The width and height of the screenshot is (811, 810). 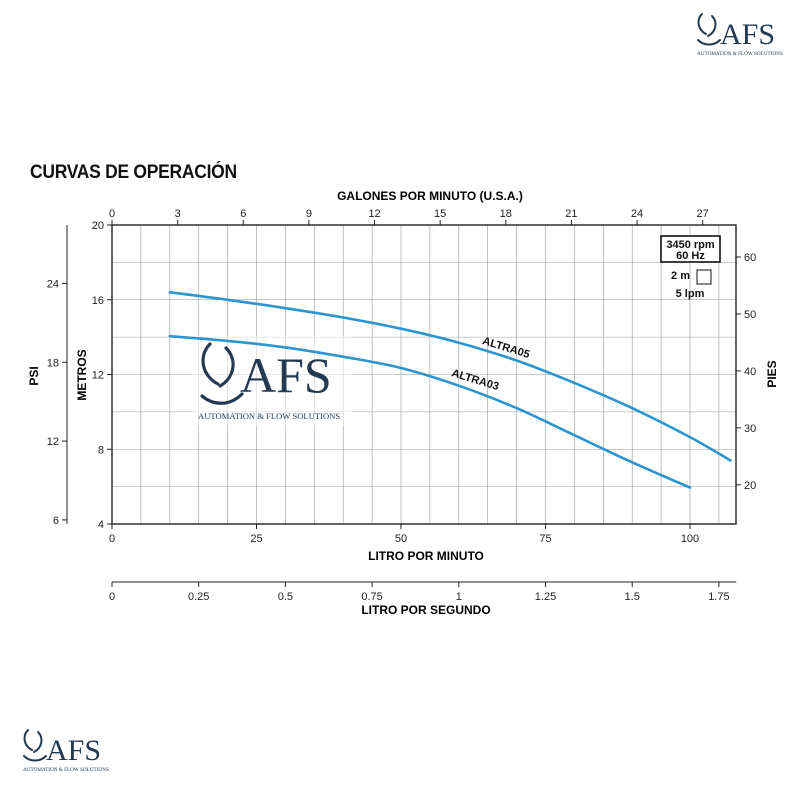 I want to click on y-tick-label: 8, so click(x=101, y=450).